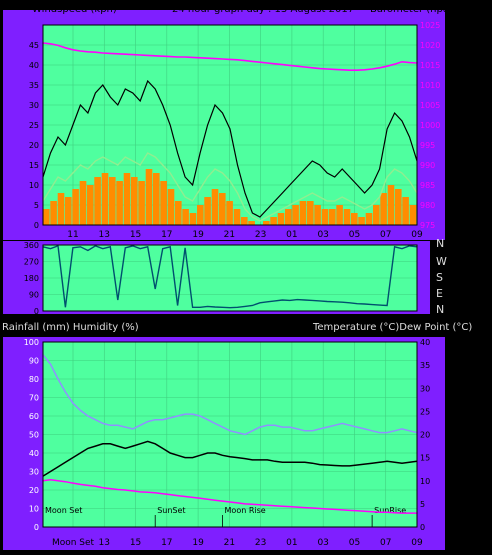  Describe the element at coordinates (34, 145) in the screenshot. I see `windspeed-tick-4: 20` at that location.